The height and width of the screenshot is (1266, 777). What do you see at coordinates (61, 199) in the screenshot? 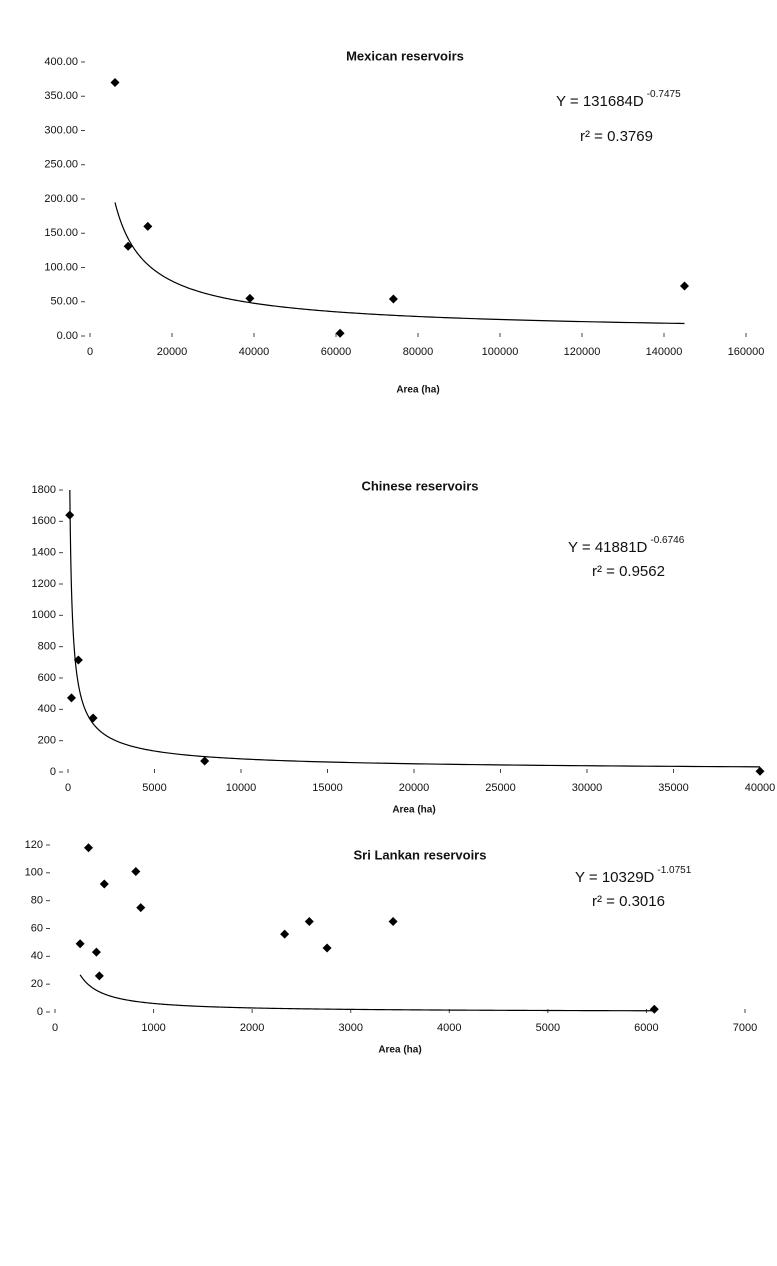
I see `y-tick-label: 200.00` at bounding box center [61, 199].